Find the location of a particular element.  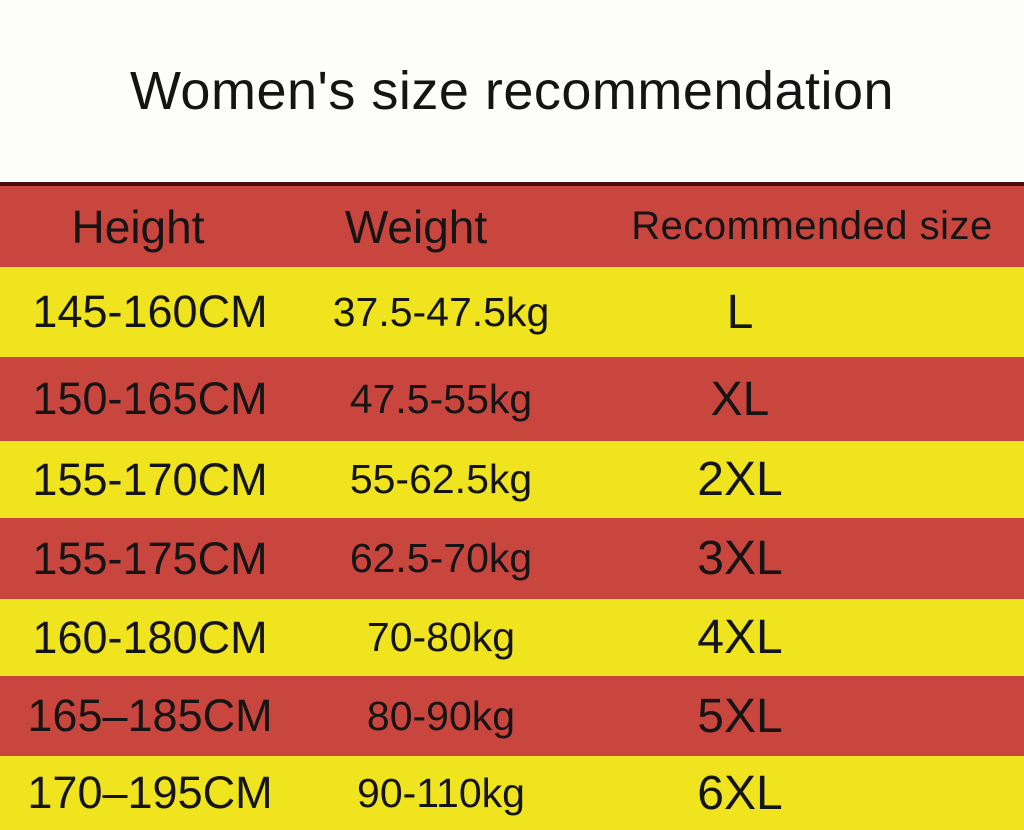

table-row: 145-160CM 37.5-47.5kg L is located at coordinates (512, 312).